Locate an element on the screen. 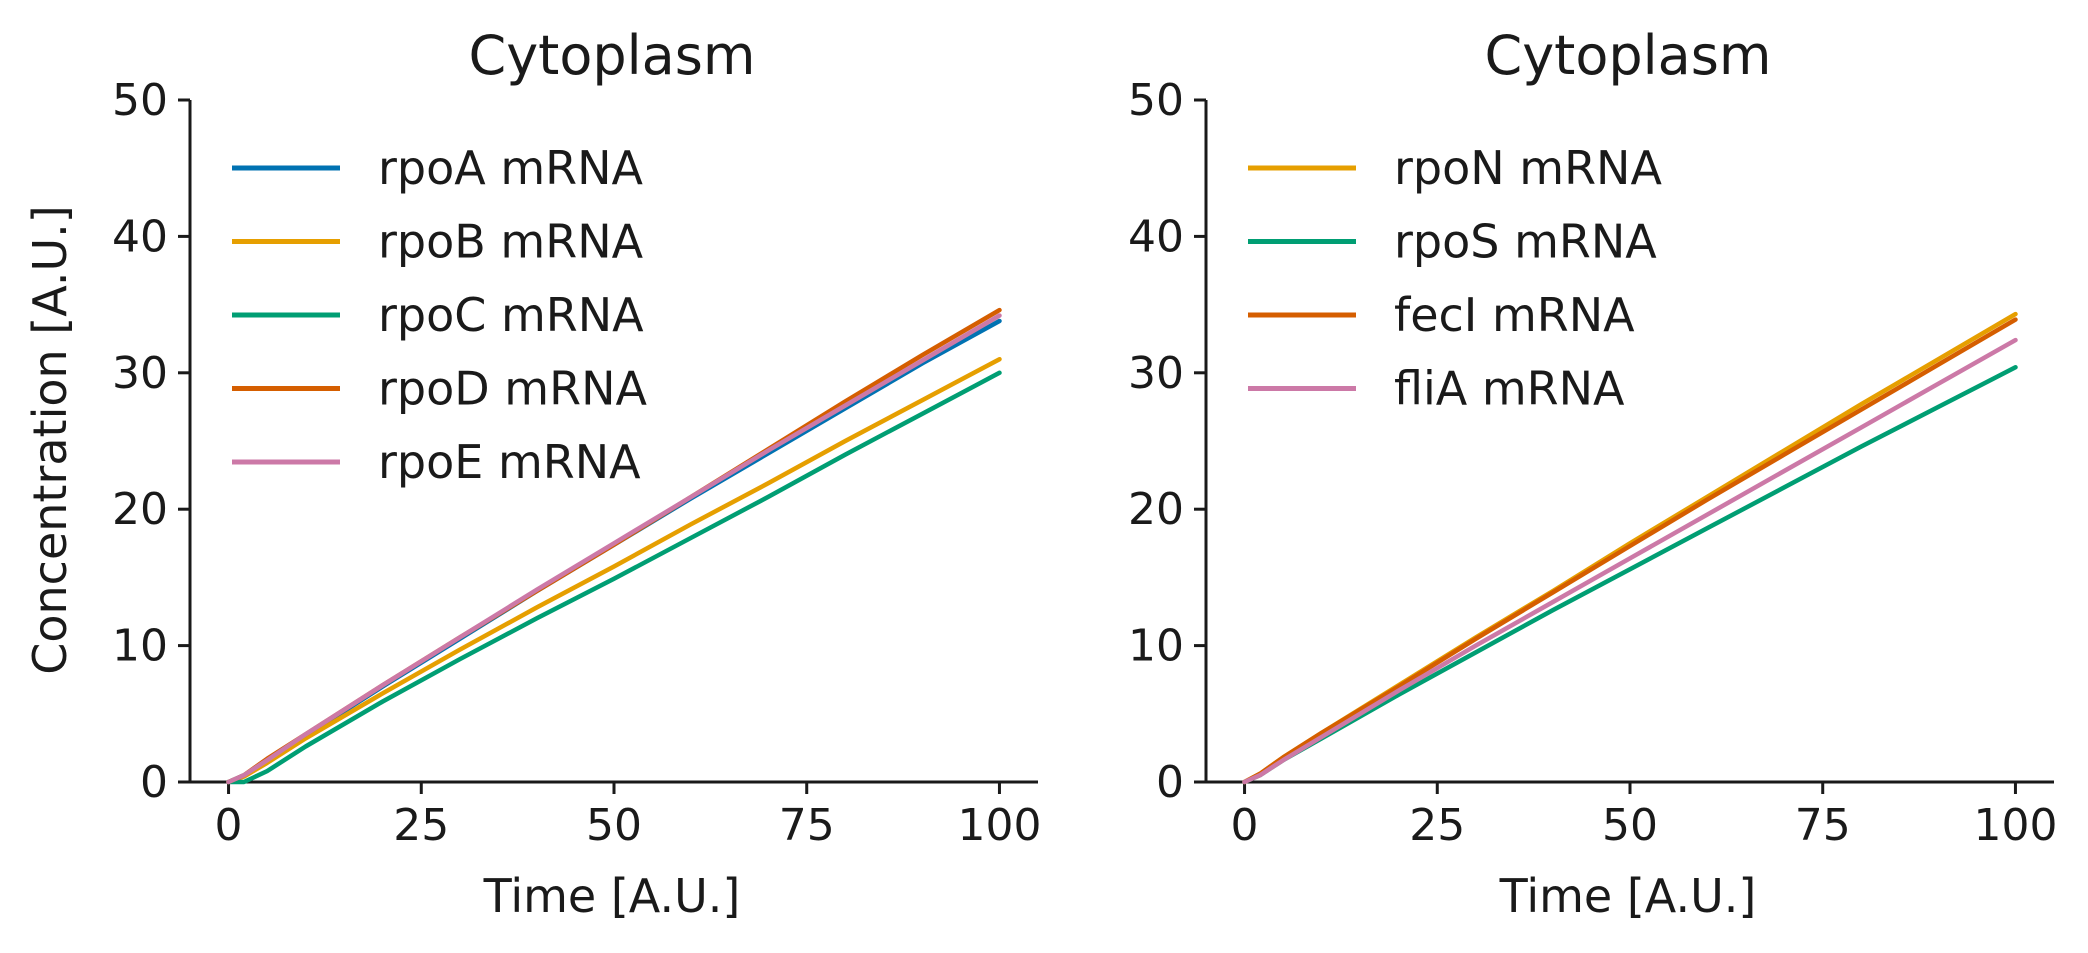  legend-label: fecI mRNA is located at coordinates (1514, 315).